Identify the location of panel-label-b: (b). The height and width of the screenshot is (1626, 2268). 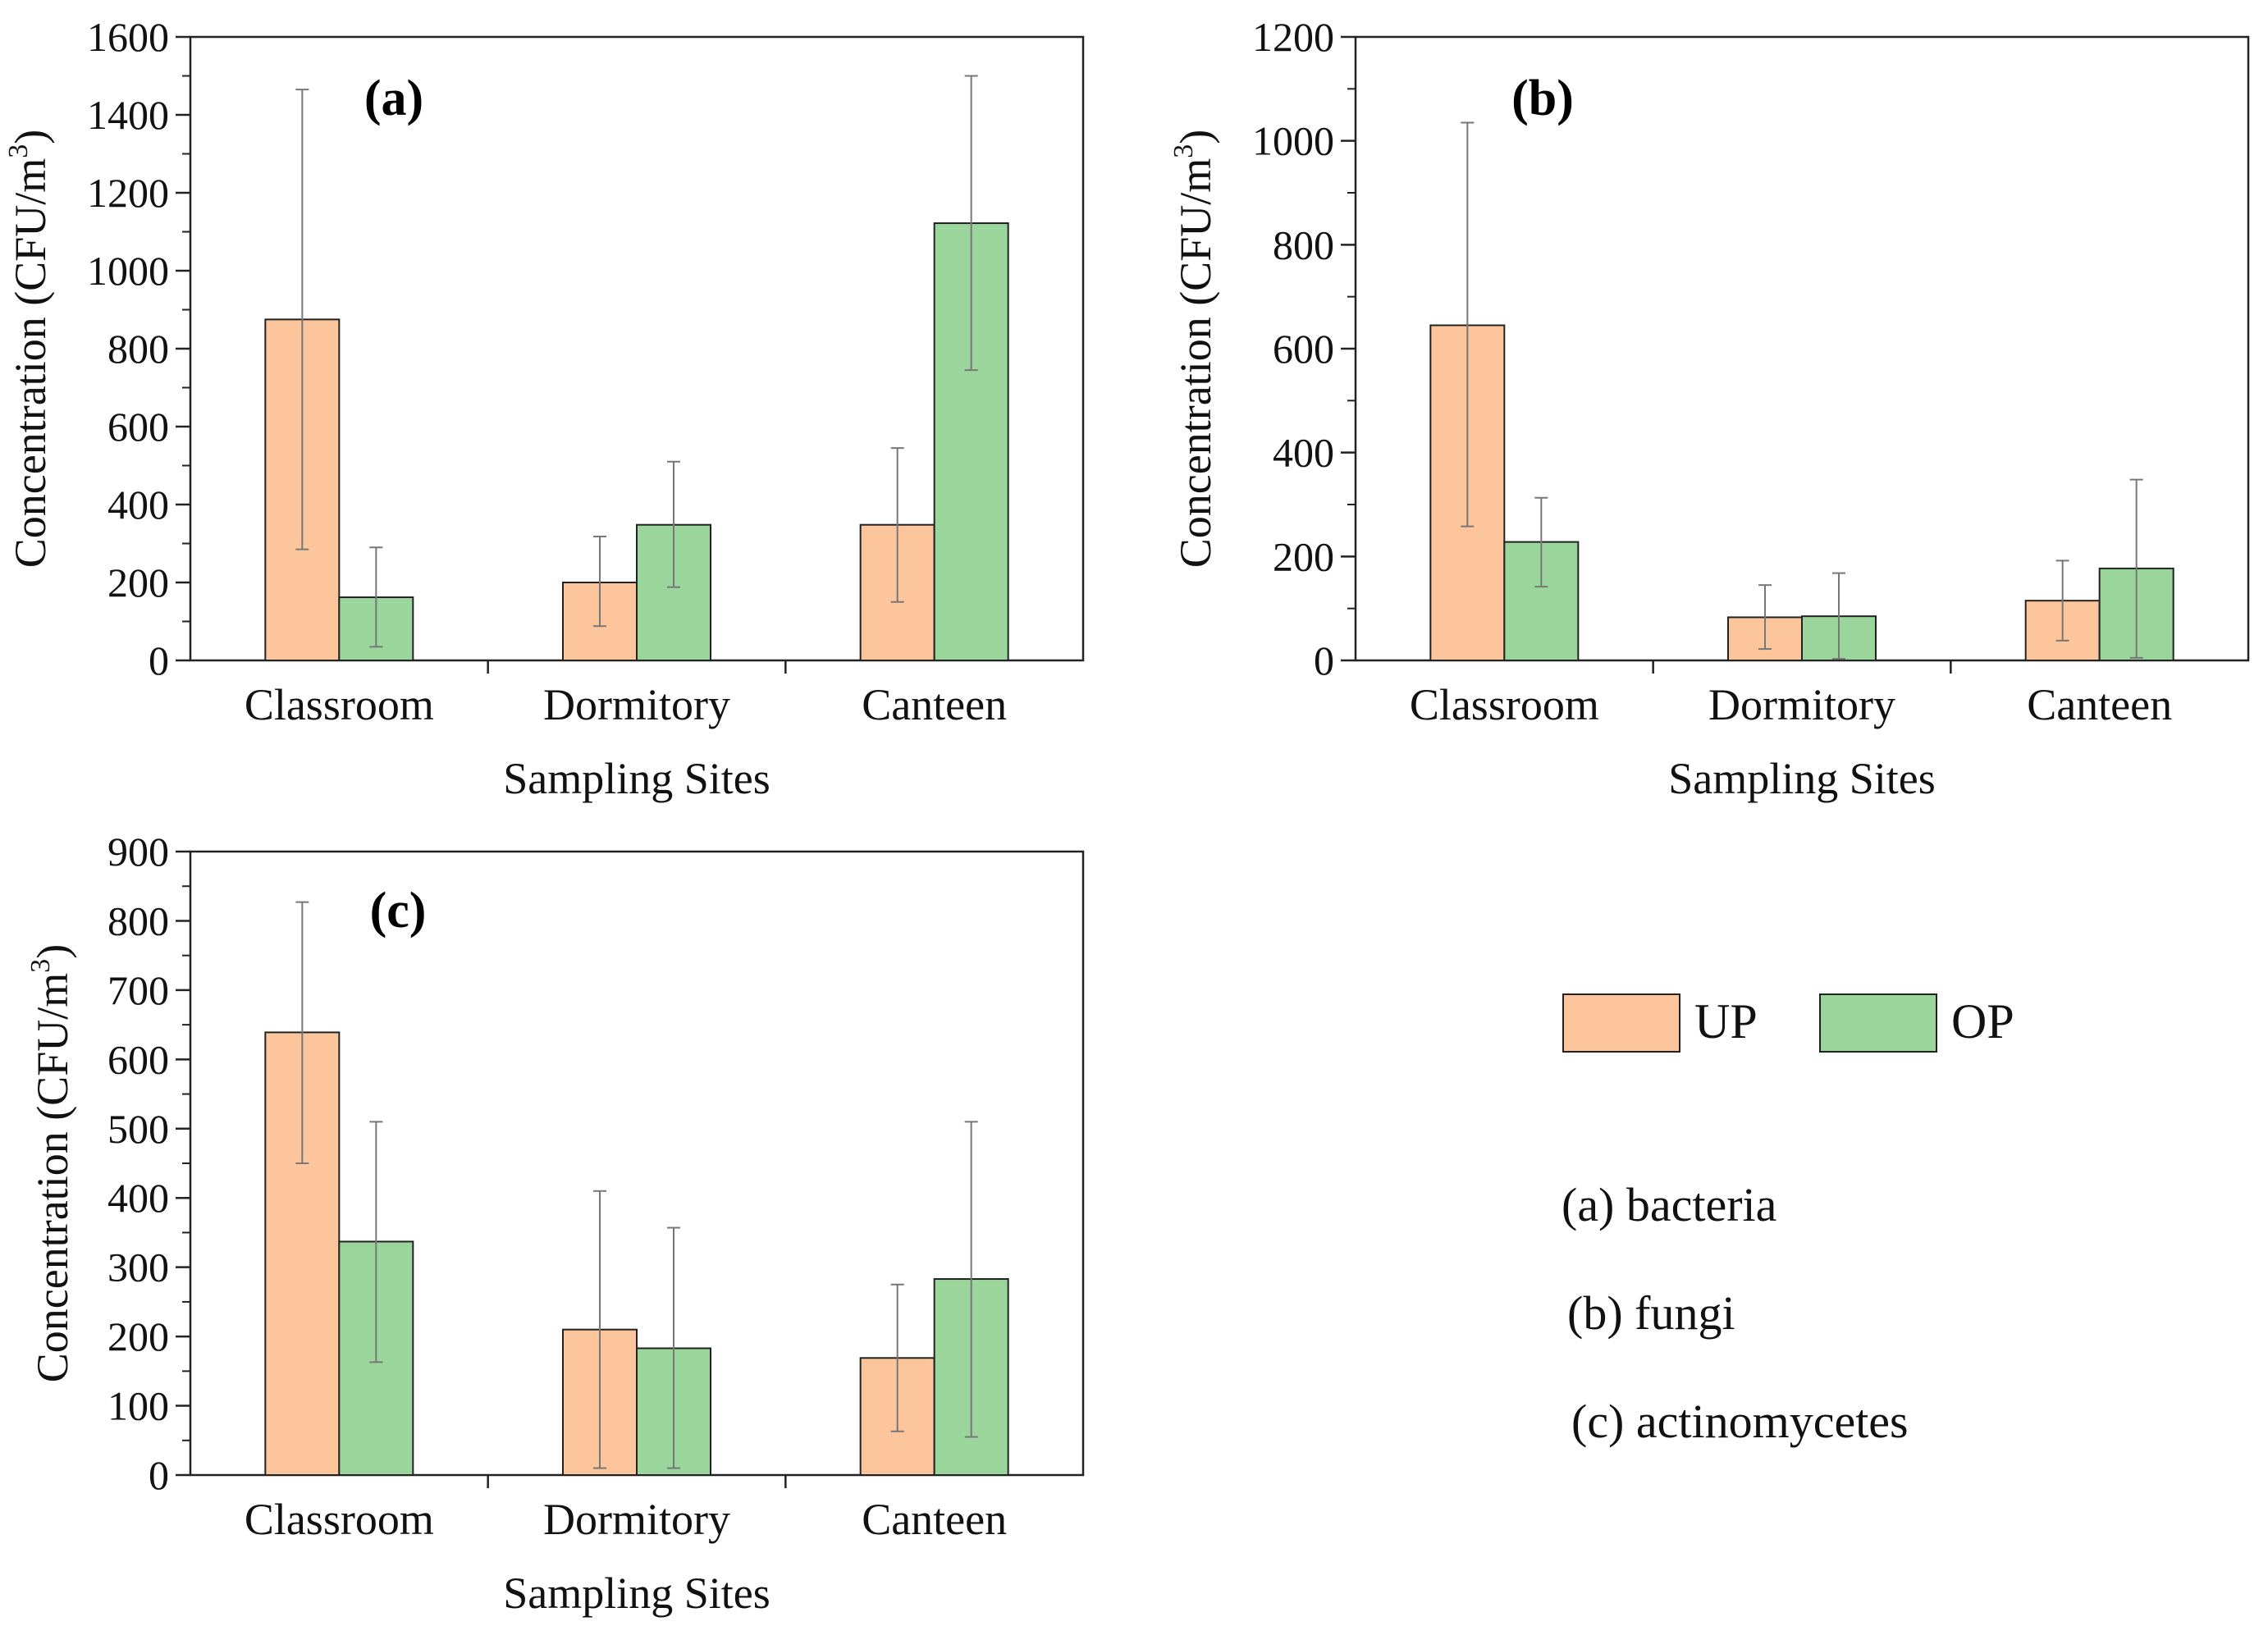
(1543, 98).